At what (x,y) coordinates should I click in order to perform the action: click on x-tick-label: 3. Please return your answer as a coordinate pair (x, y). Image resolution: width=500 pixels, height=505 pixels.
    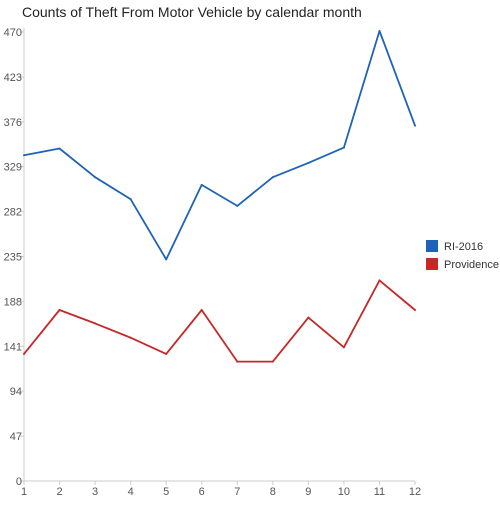
    Looking at the image, I should click on (95, 492).